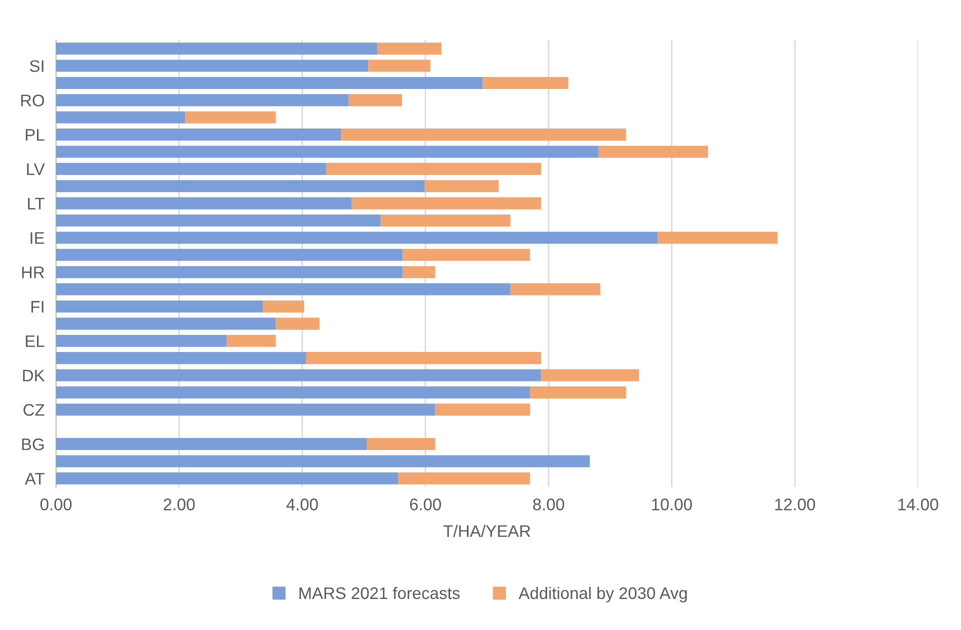 The width and height of the screenshot is (961, 630). Describe the element at coordinates (36, 204) in the screenshot. I see `y-tick-label: LT` at that location.